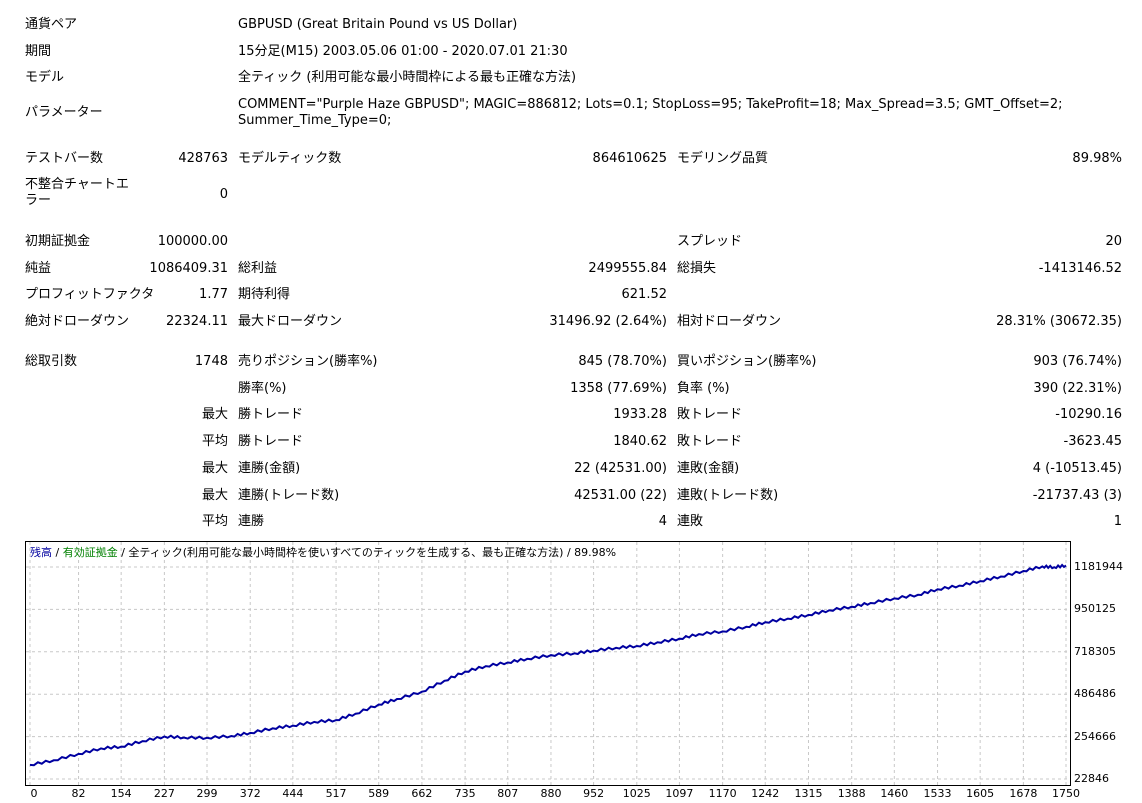 This screenshot has height=803, width=1142. I want to click on consecutive-profit-value: 42531.00 (22), so click(620, 495).